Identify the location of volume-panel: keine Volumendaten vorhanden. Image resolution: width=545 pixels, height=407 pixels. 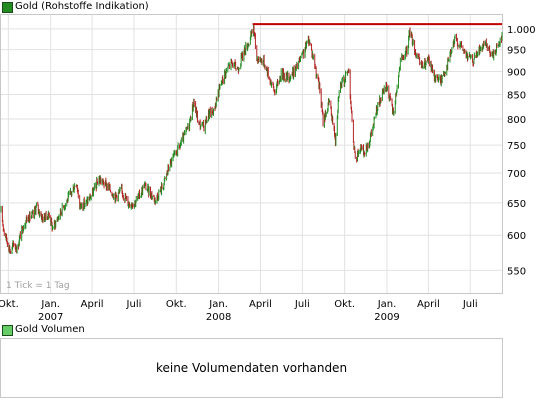
(251, 368).